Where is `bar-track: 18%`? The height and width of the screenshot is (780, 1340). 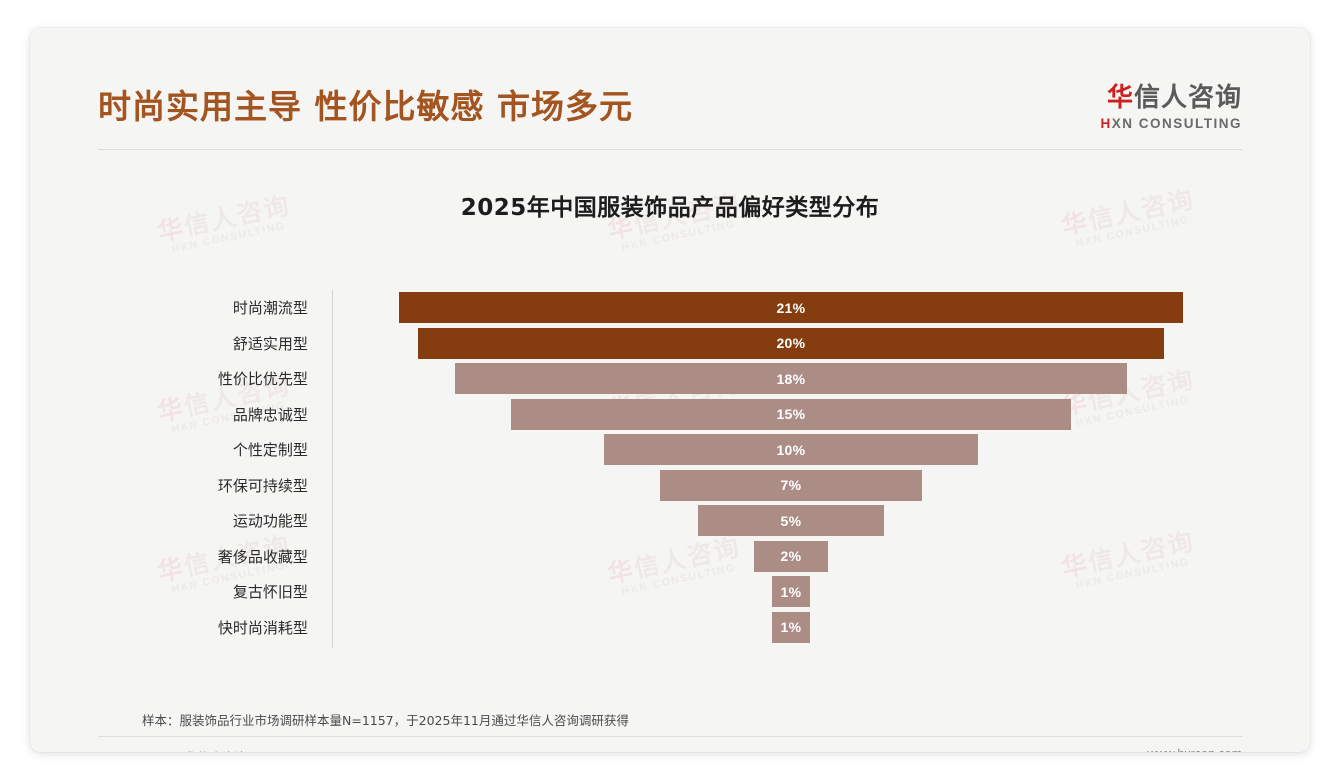
bar-track: 18% is located at coordinates (786, 379).